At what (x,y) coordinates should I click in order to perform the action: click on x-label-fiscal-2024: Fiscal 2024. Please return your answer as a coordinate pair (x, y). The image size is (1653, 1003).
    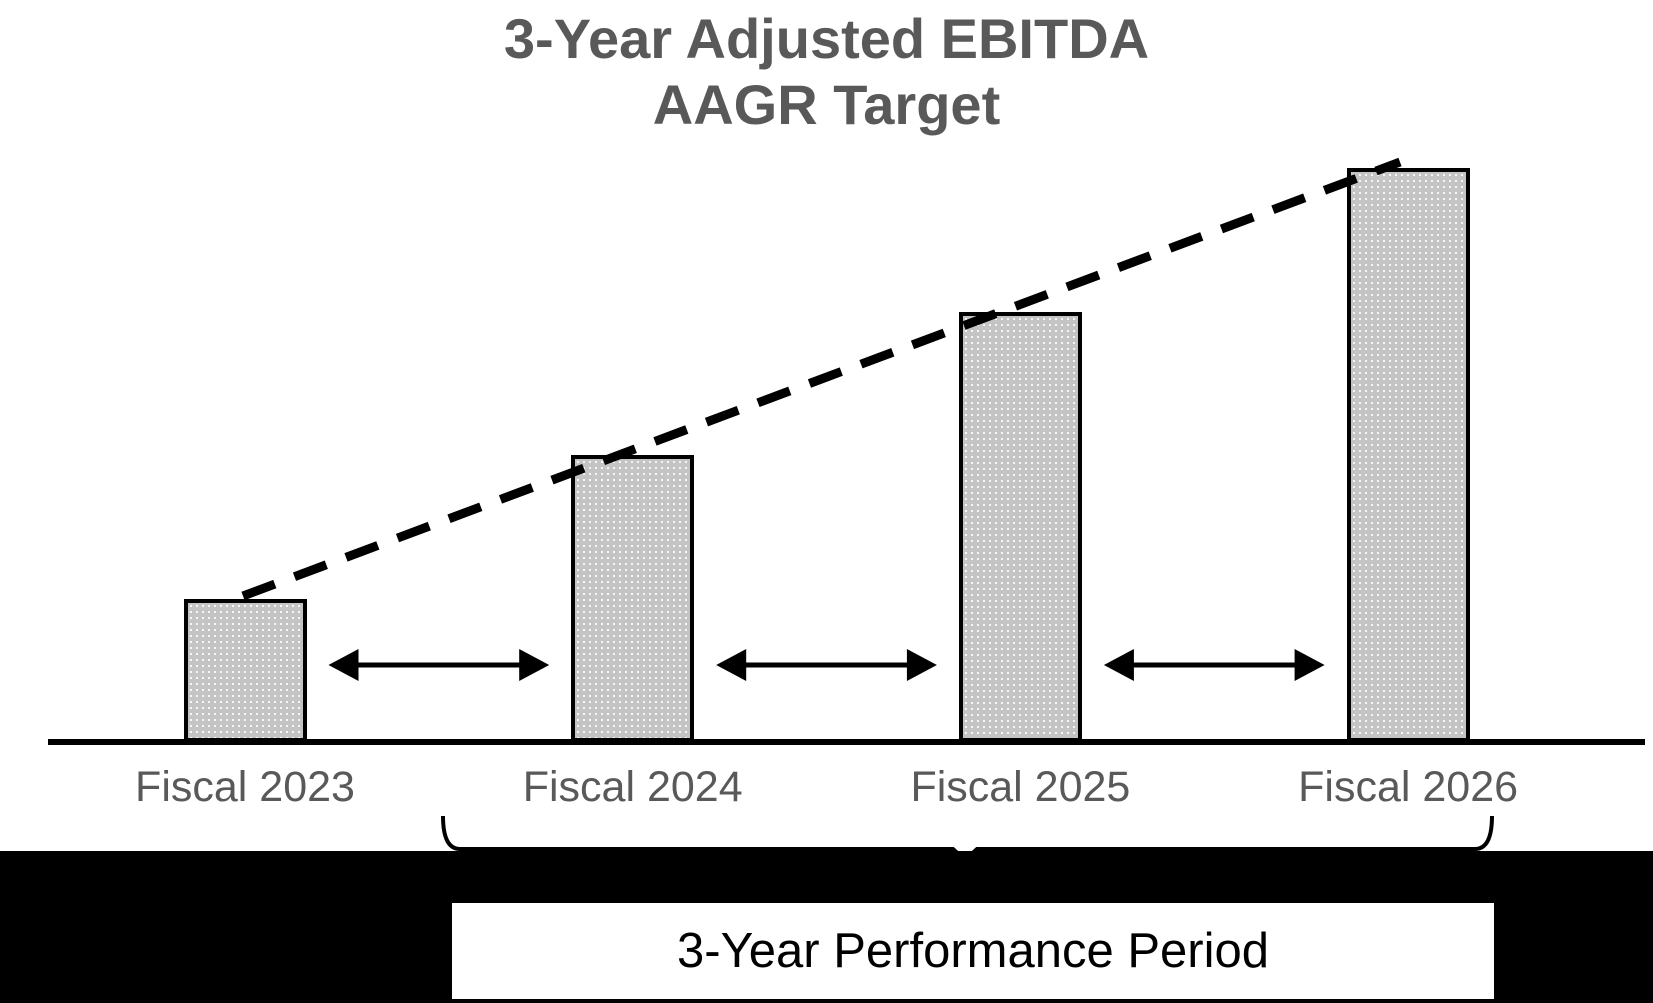
    Looking at the image, I should click on (632, 787).